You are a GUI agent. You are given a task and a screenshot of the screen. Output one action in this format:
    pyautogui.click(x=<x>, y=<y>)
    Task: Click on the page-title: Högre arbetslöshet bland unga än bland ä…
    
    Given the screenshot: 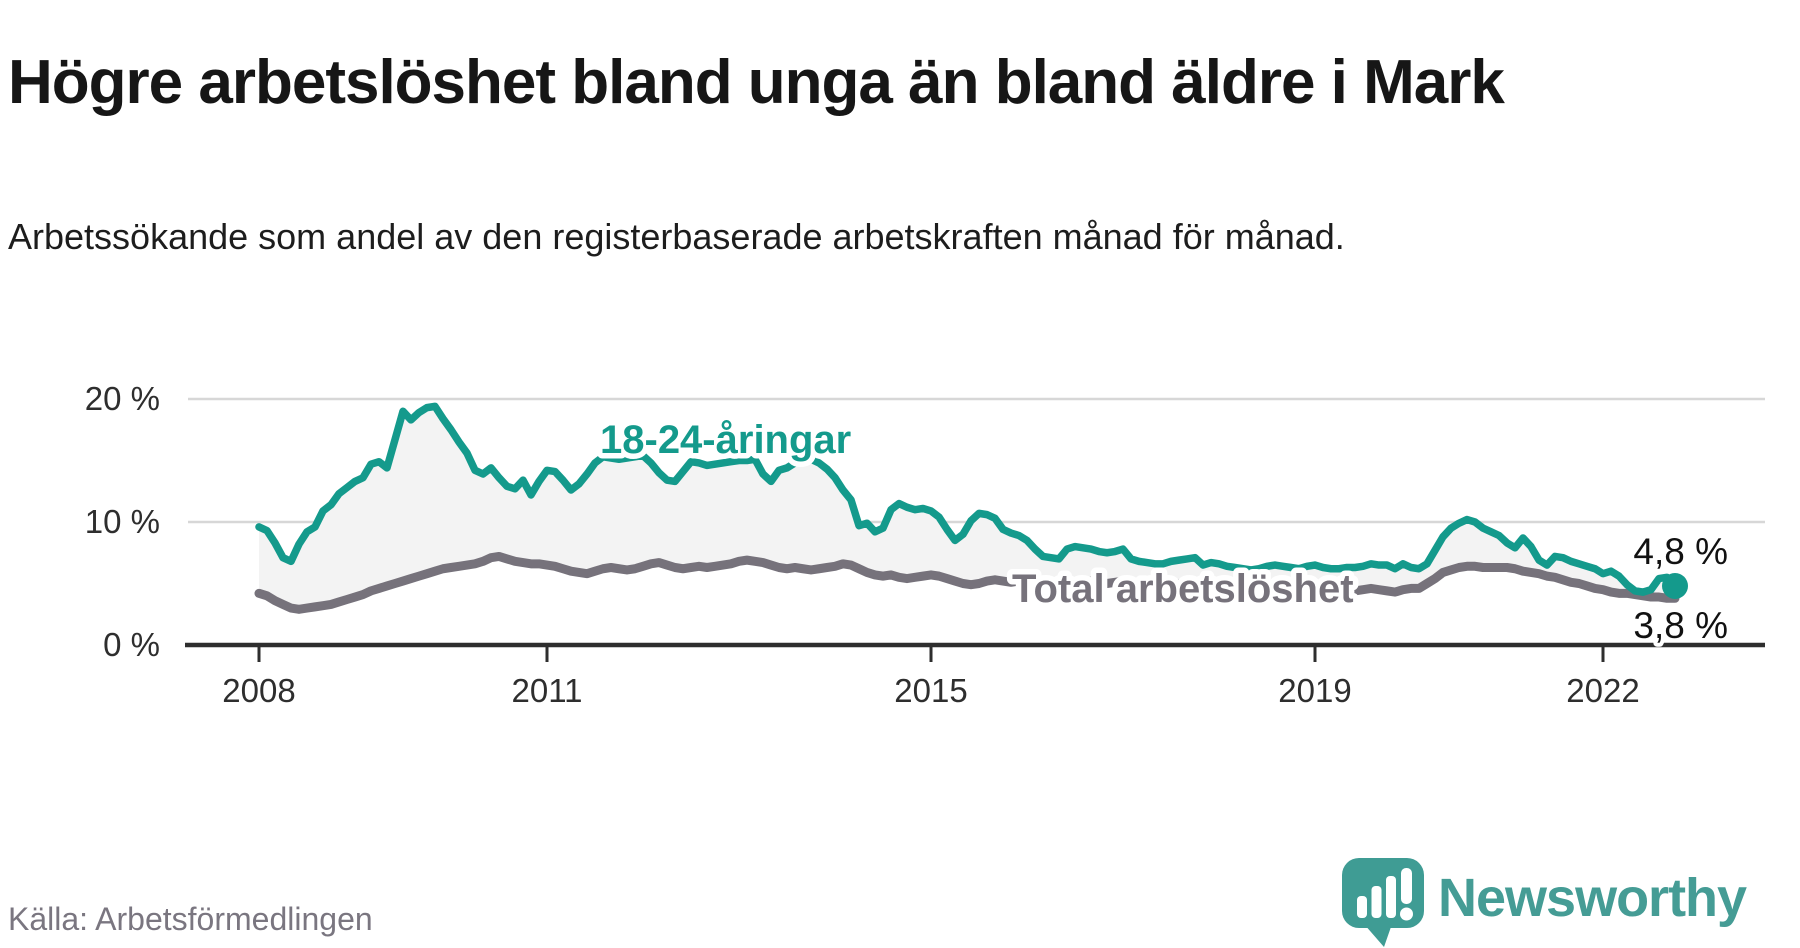 What is the action you would take?
    pyautogui.click(x=756, y=82)
    